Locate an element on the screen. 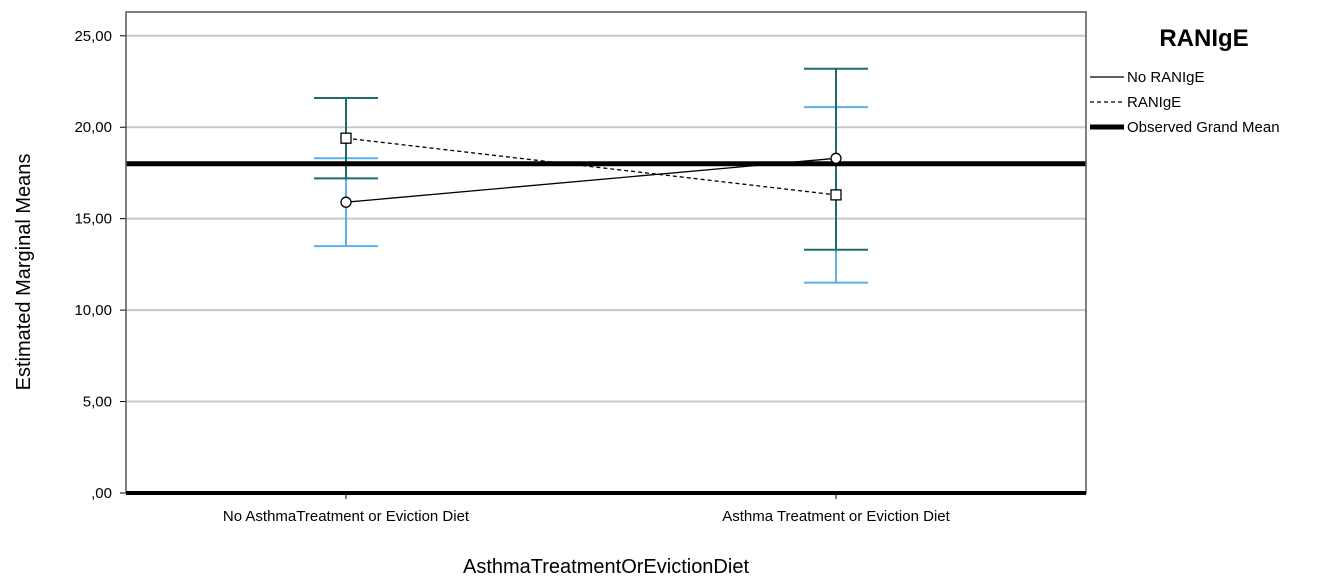 The height and width of the screenshot is (581, 1335). y-tick-label-2: 10,00 is located at coordinates (93, 310).